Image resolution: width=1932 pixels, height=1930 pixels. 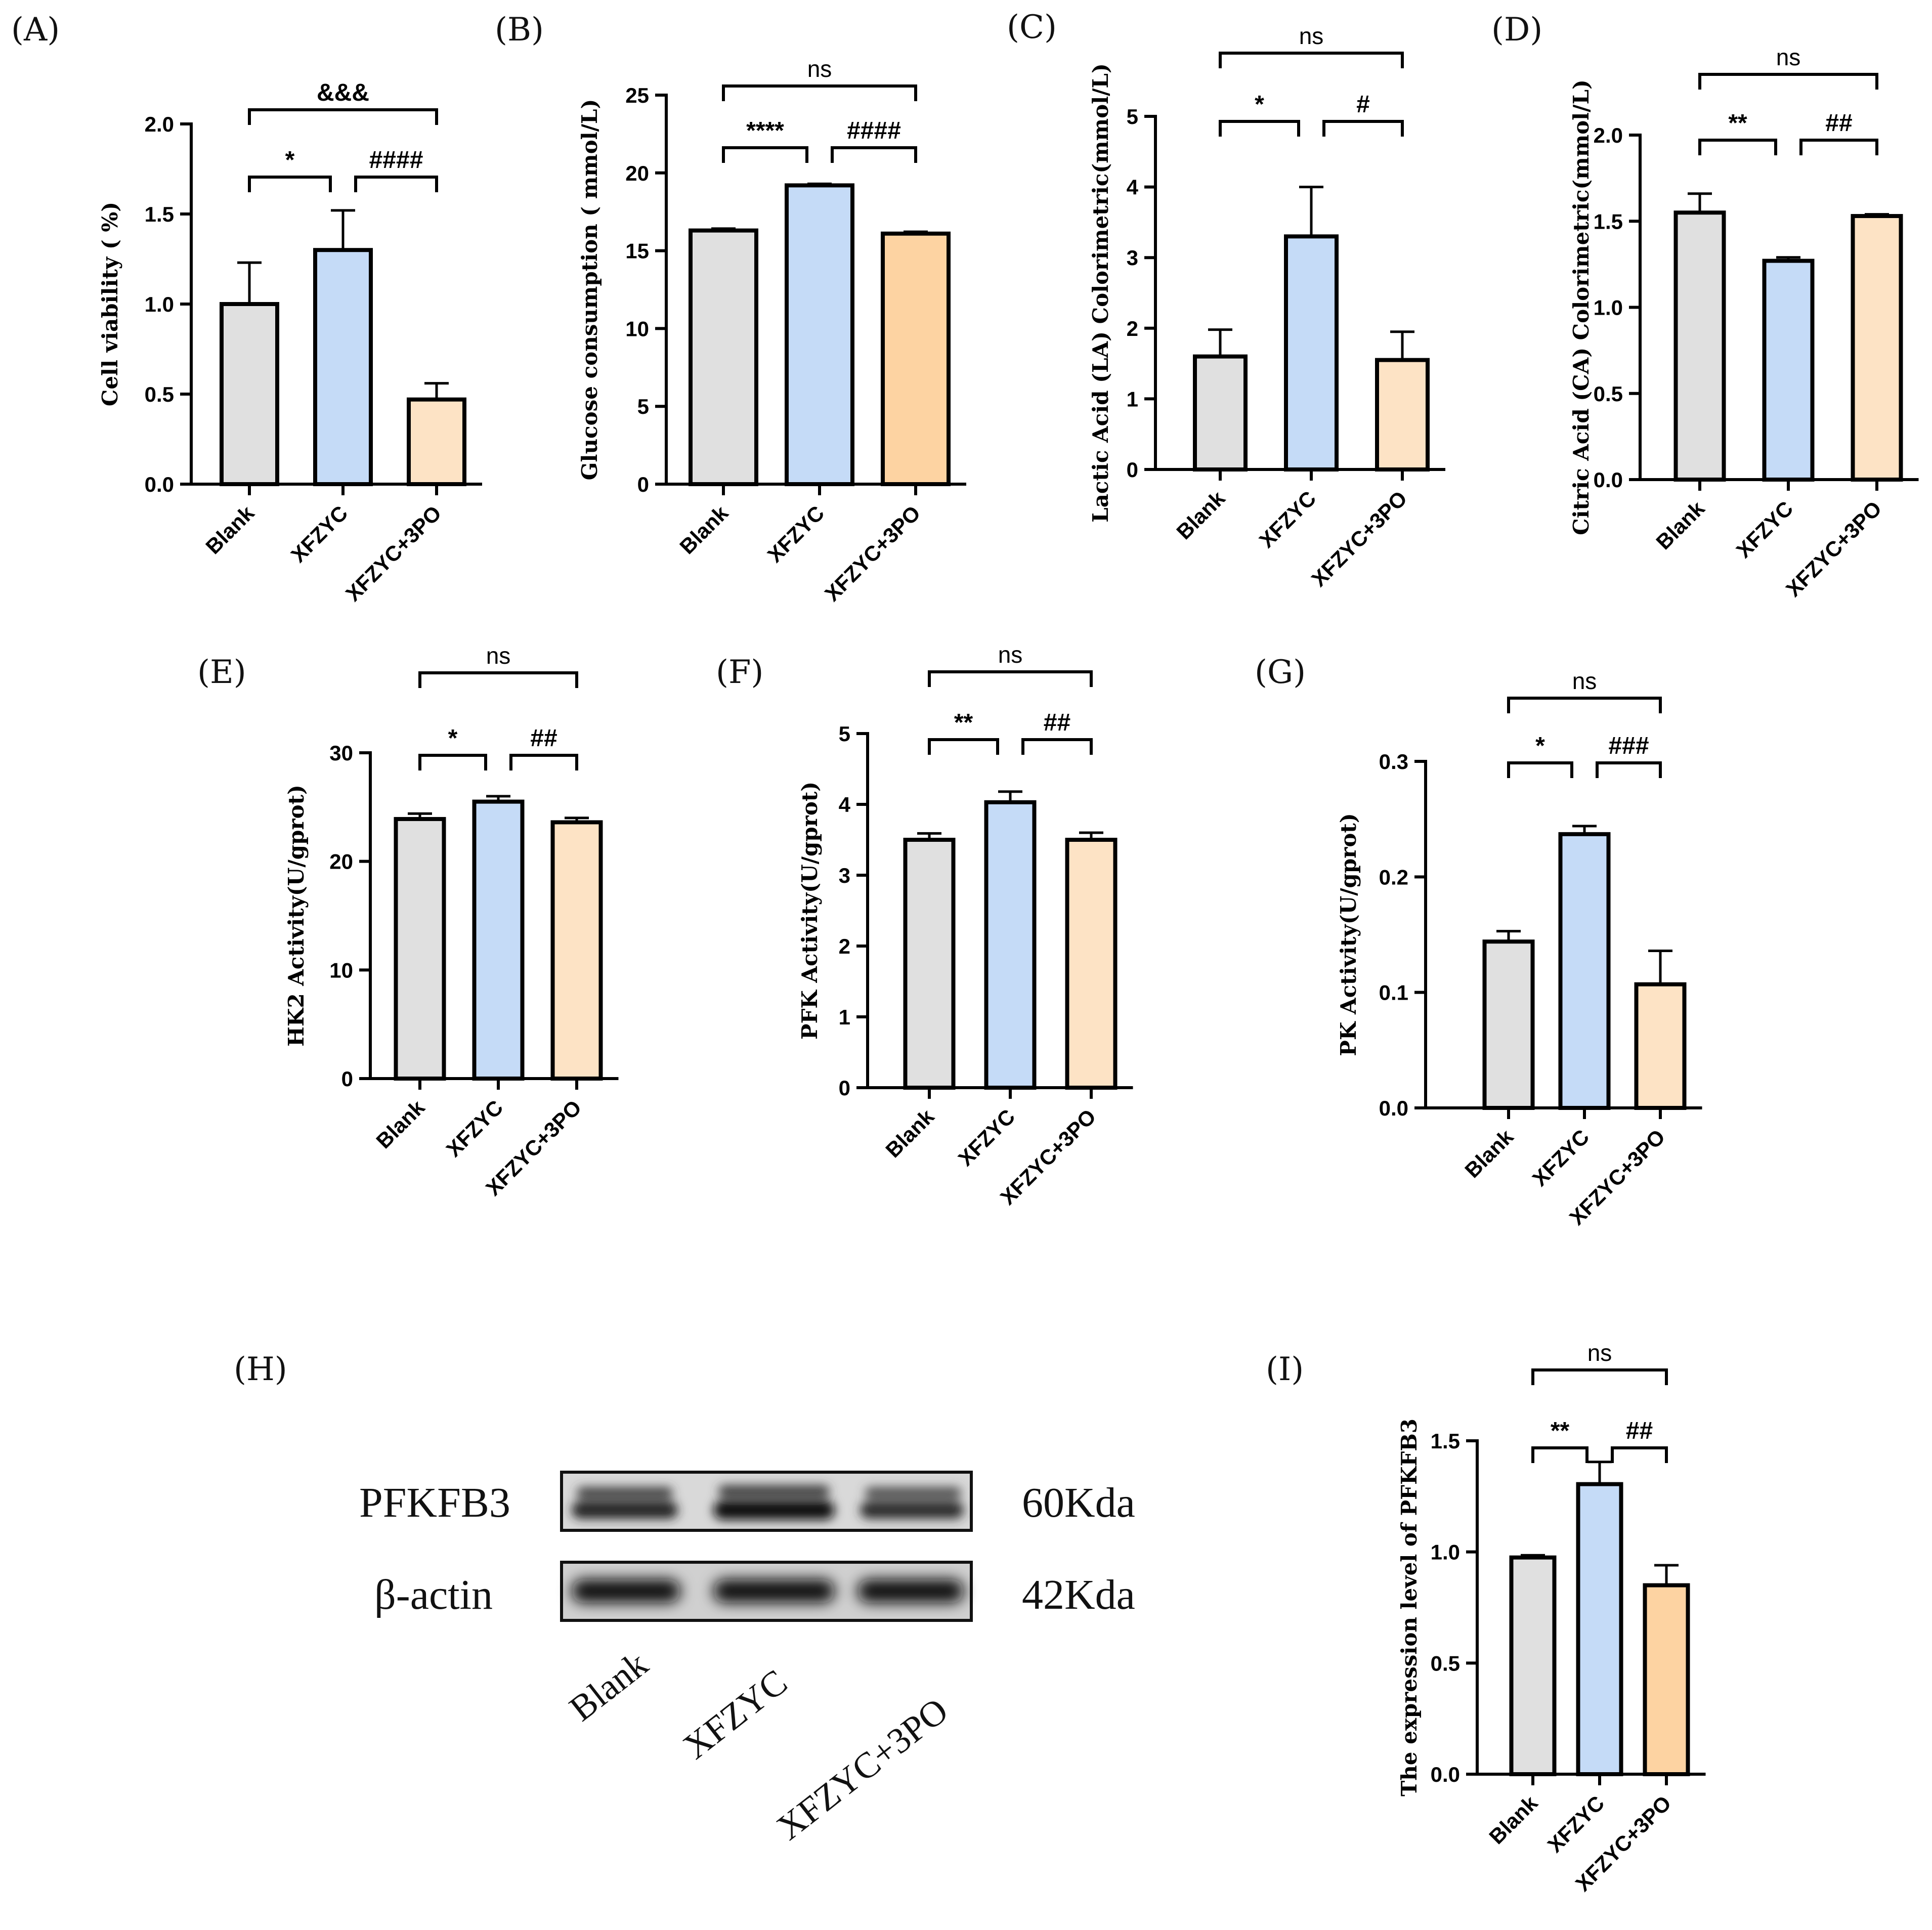 I want to click on panel-label: (G), so click(x=1280, y=672).